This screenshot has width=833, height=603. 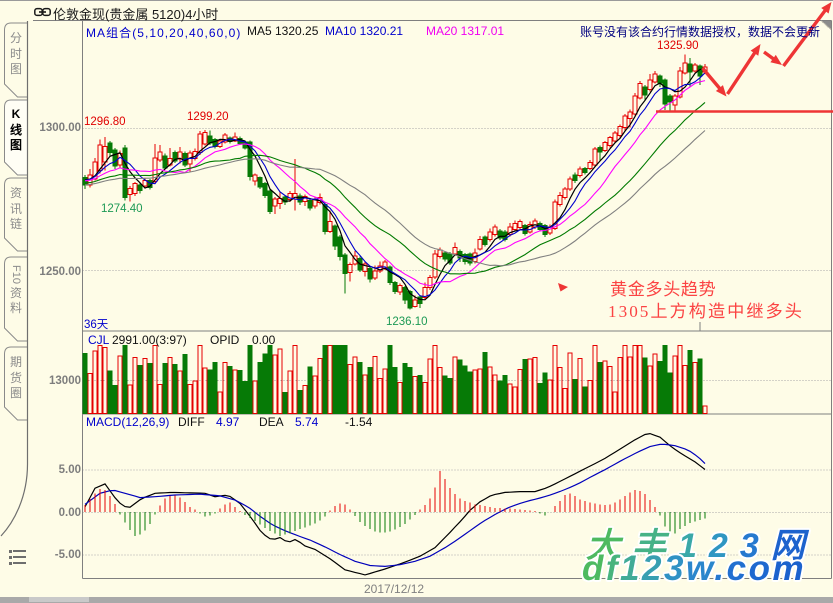 What do you see at coordinates (789, 568) in the screenshot?
I see `watermark-char: m` at bounding box center [789, 568].